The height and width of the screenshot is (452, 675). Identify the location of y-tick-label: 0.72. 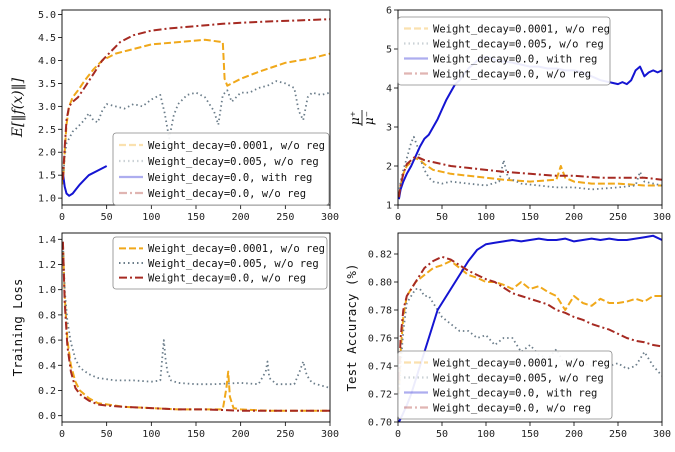
(380, 395).